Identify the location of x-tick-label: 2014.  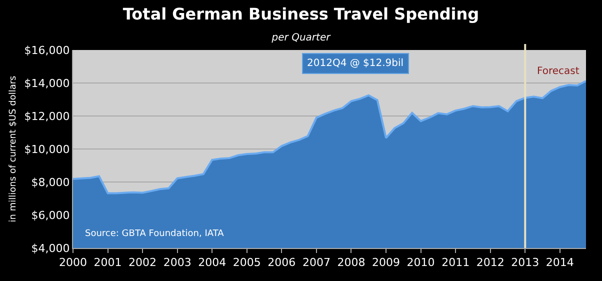
(560, 263).